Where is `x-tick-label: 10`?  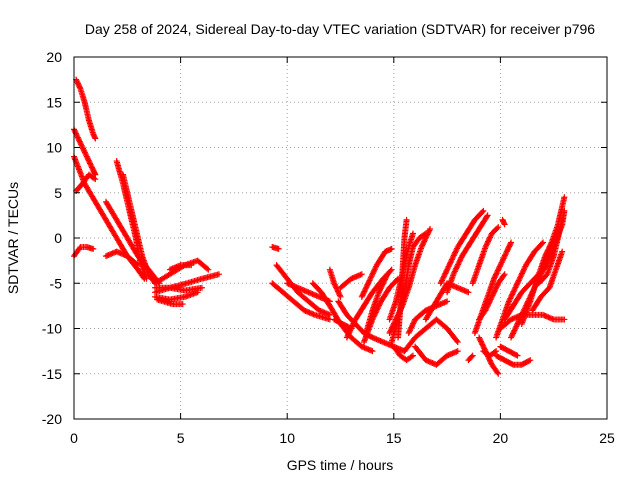 x-tick-label: 10 is located at coordinates (287, 438).